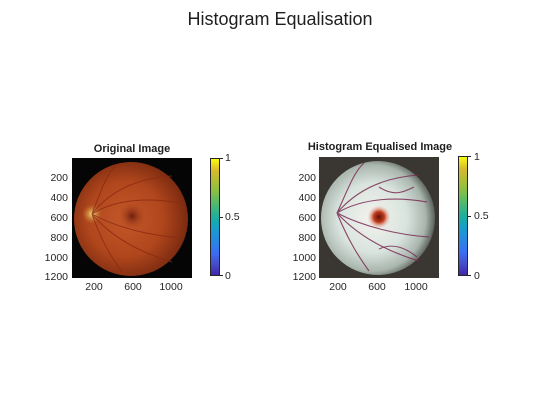 The height and width of the screenshot is (420, 560). What do you see at coordinates (132, 149) in the screenshot?
I see `panel-title-original: Original Image` at bounding box center [132, 149].